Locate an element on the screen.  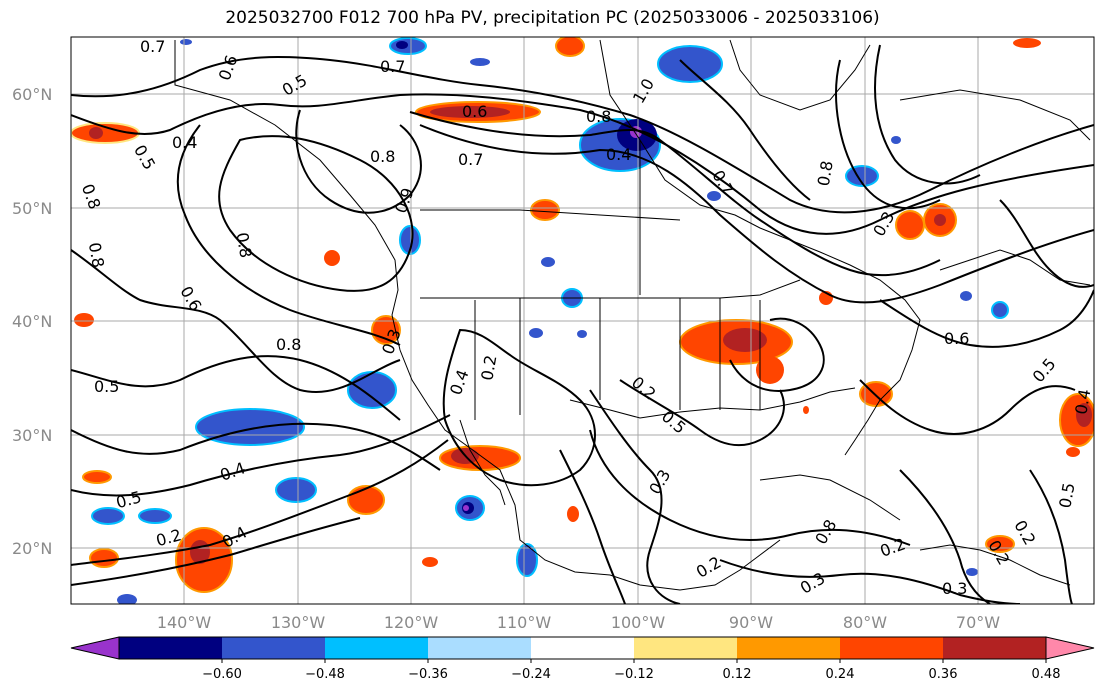
colorbar-tick-label: −0.24 is located at coordinates (531, 674).